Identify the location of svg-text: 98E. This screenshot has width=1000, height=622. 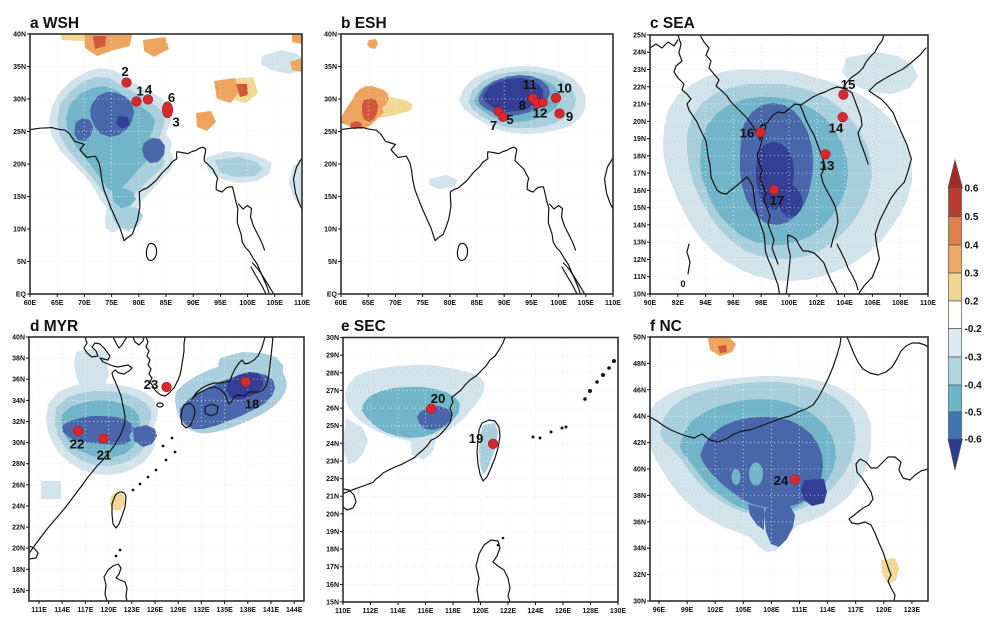
(761, 303).